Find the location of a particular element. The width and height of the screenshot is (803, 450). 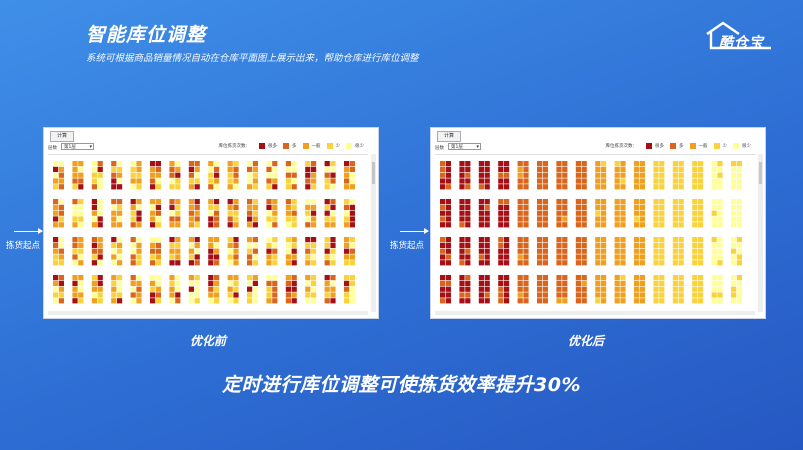

legend-item: 很多 is located at coordinates (268, 146).